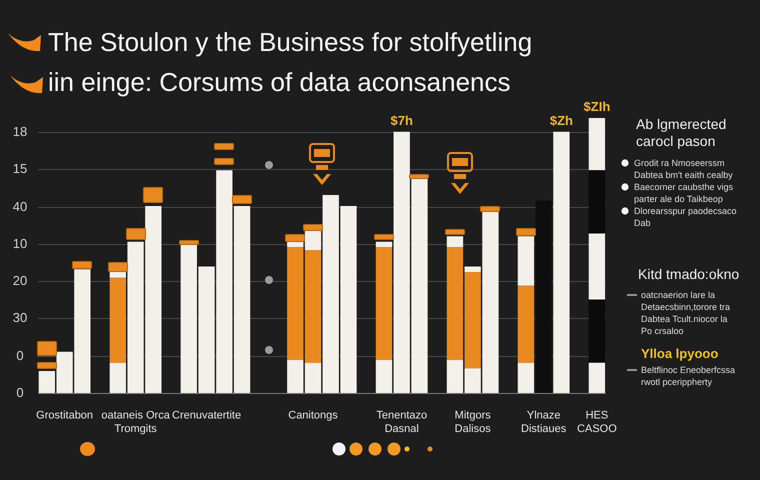 The width and height of the screenshot is (760, 480). I want to click on text: Ylloa lpyooo, so click(679, 354).